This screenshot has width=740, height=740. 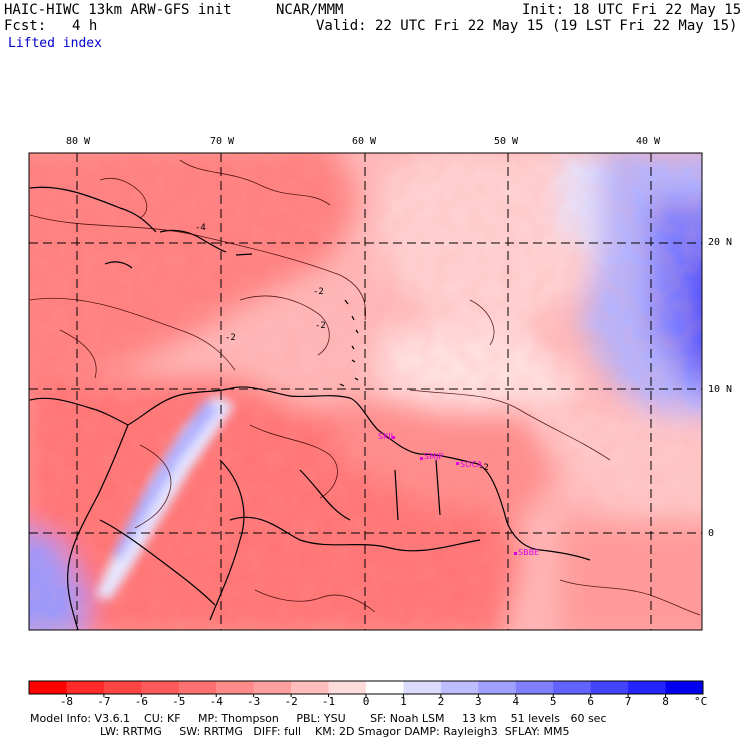 I want to click on colorbar-tick-label: 8, so click(x=665, y=701).